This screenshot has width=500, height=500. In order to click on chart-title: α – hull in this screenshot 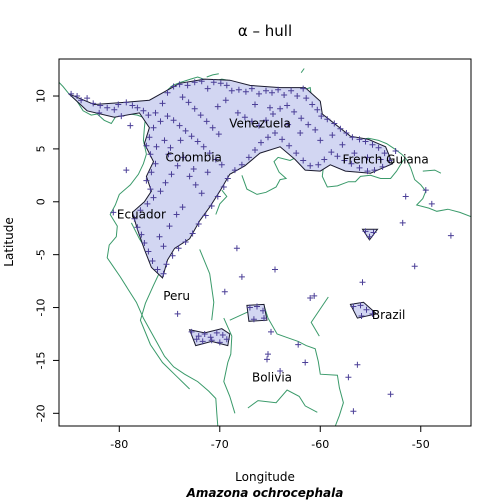, I will do `click(265, 31)`.